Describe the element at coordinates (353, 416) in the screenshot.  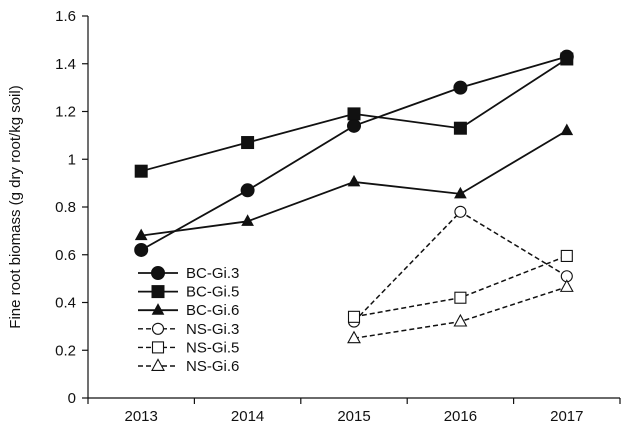
I see `x-tick-label: 2015` at that location.